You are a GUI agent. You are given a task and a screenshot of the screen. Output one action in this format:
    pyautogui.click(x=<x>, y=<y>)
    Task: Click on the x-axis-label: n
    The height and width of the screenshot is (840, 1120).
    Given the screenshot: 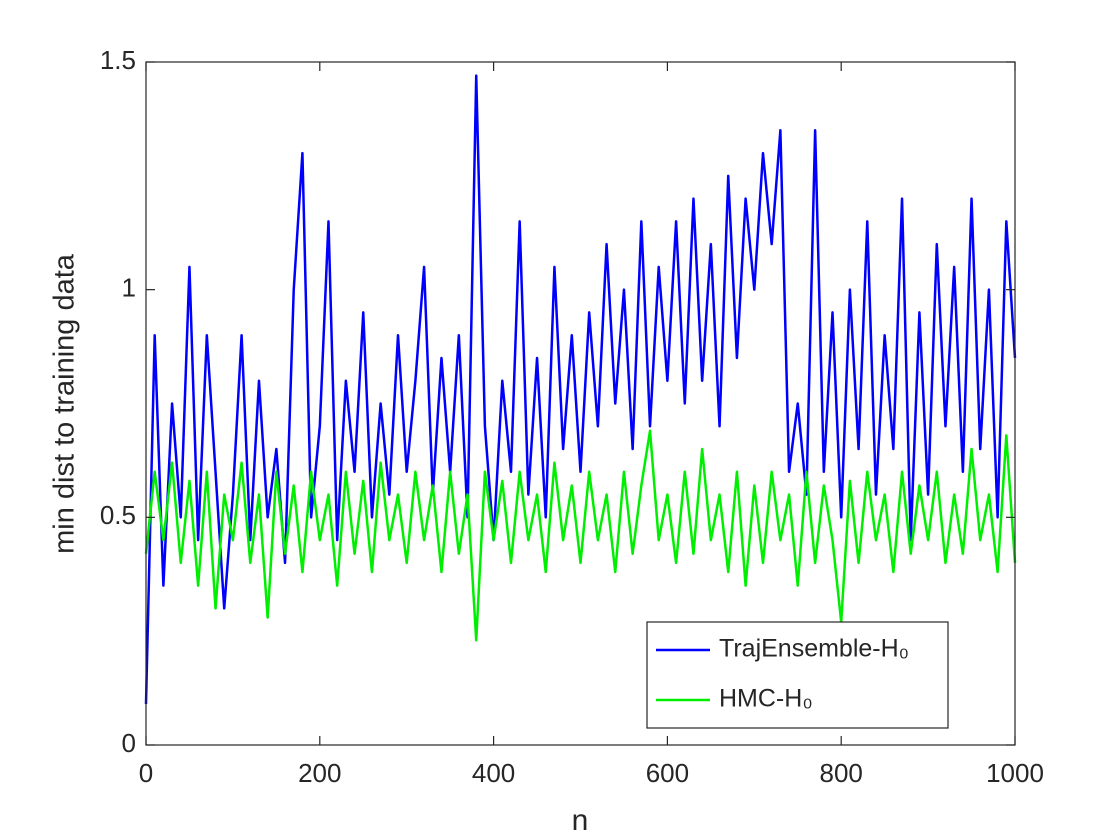 What is the action you would take?
    pyautogui.click(x=580, y=820)
    